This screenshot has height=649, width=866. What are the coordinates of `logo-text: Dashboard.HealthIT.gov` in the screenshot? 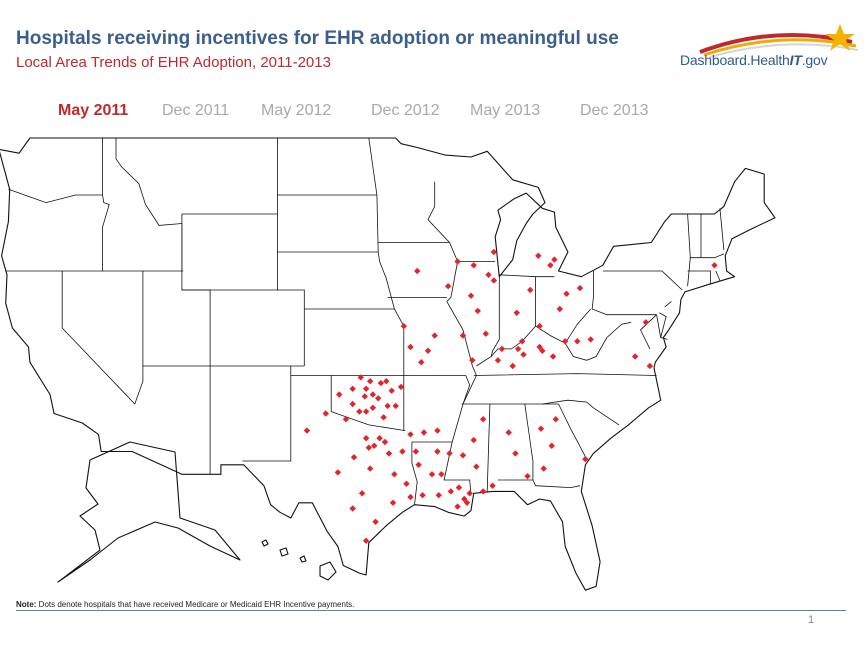 It's located at (754, 60).